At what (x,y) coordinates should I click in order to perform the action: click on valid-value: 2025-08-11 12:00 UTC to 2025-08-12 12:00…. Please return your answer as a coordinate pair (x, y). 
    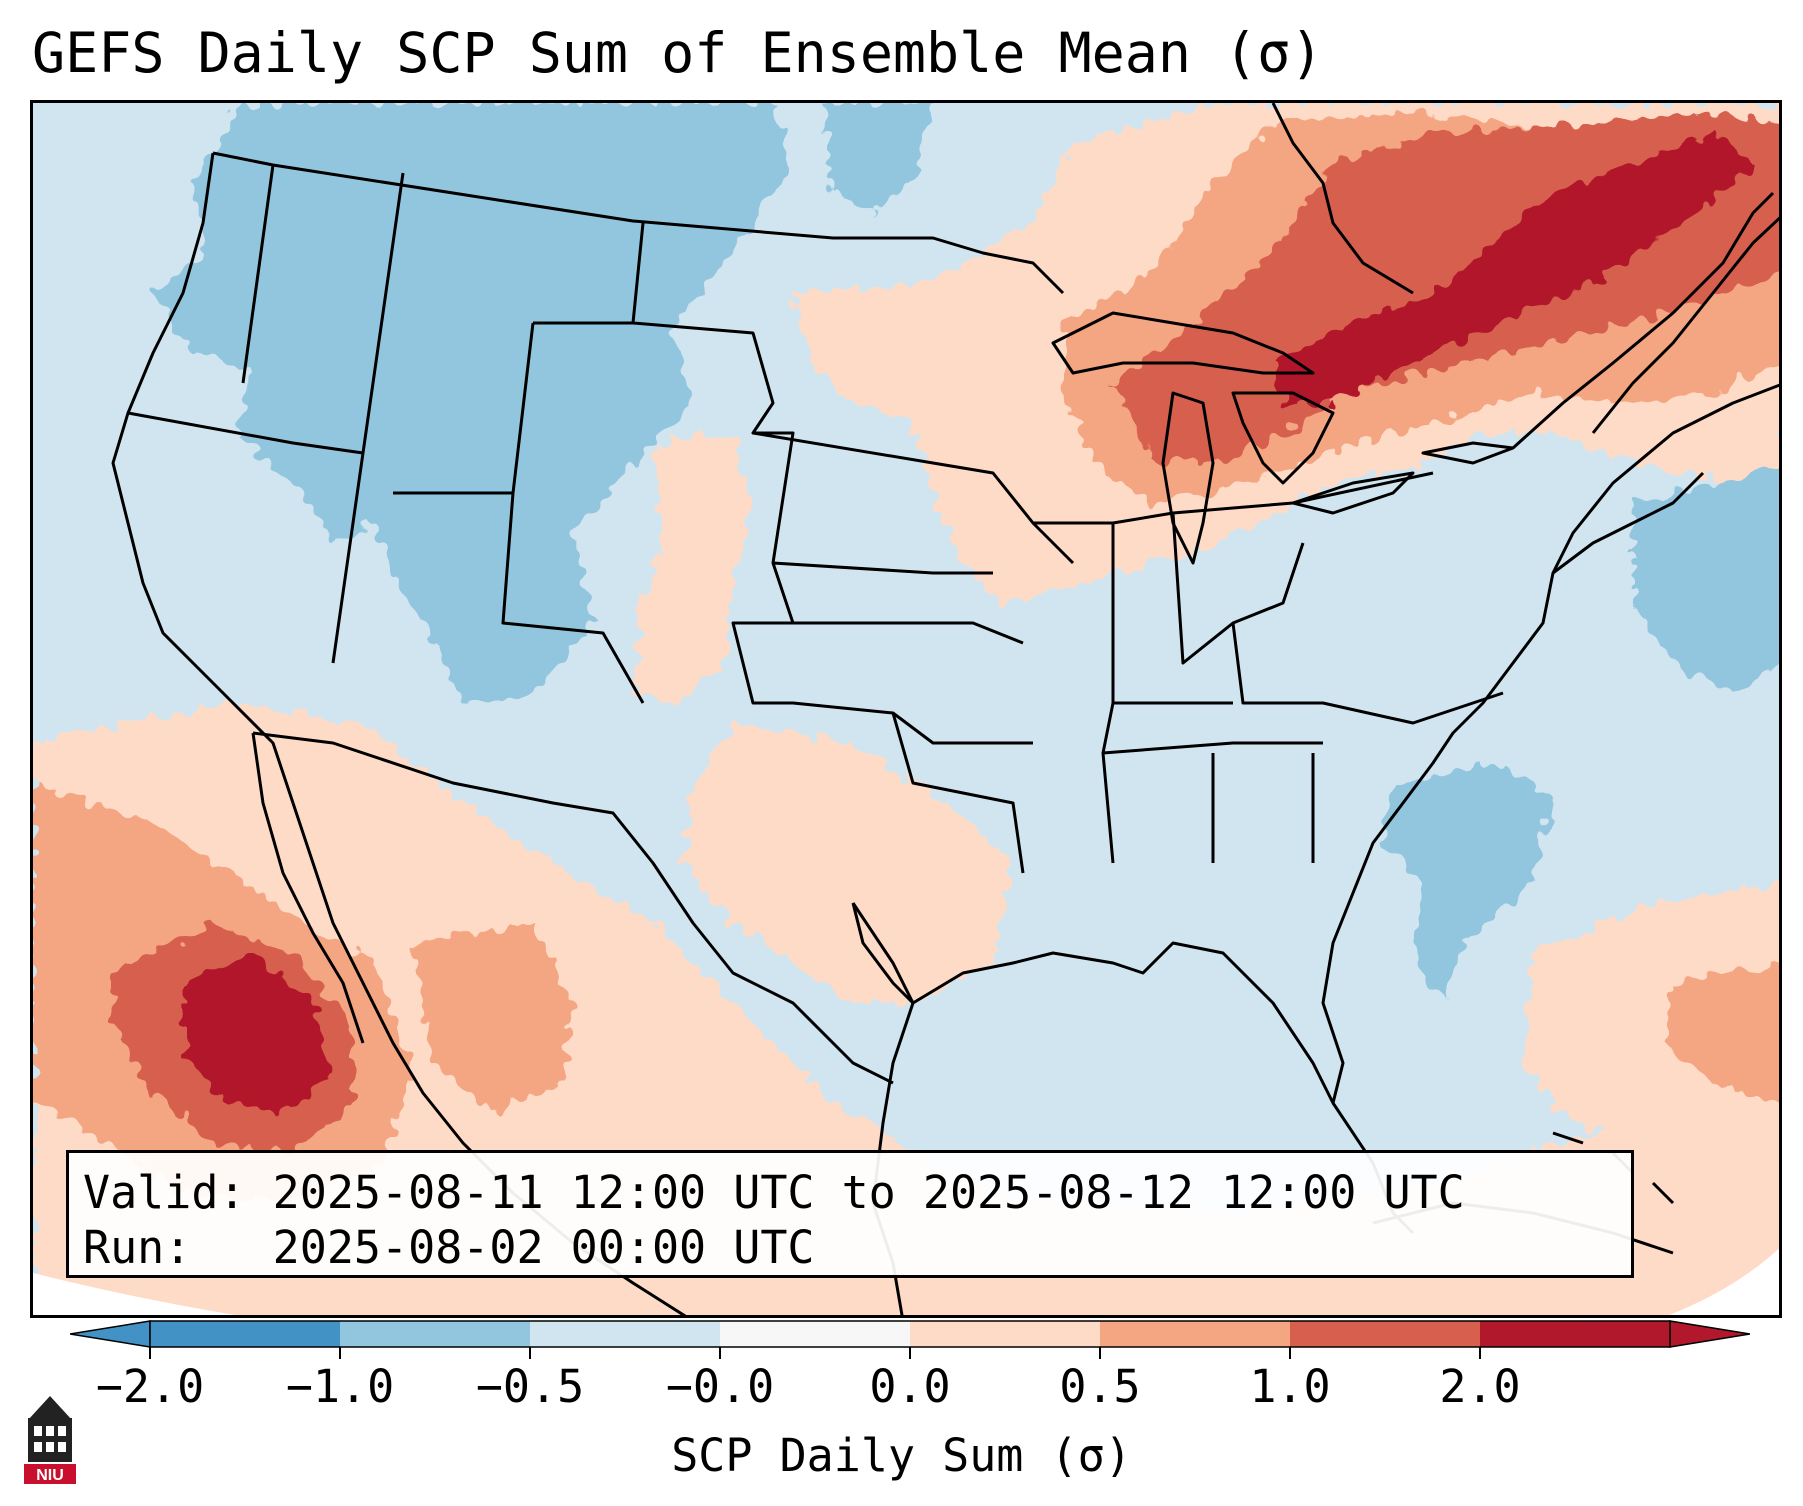
    Looking at the image, I should click on (868, 1192).